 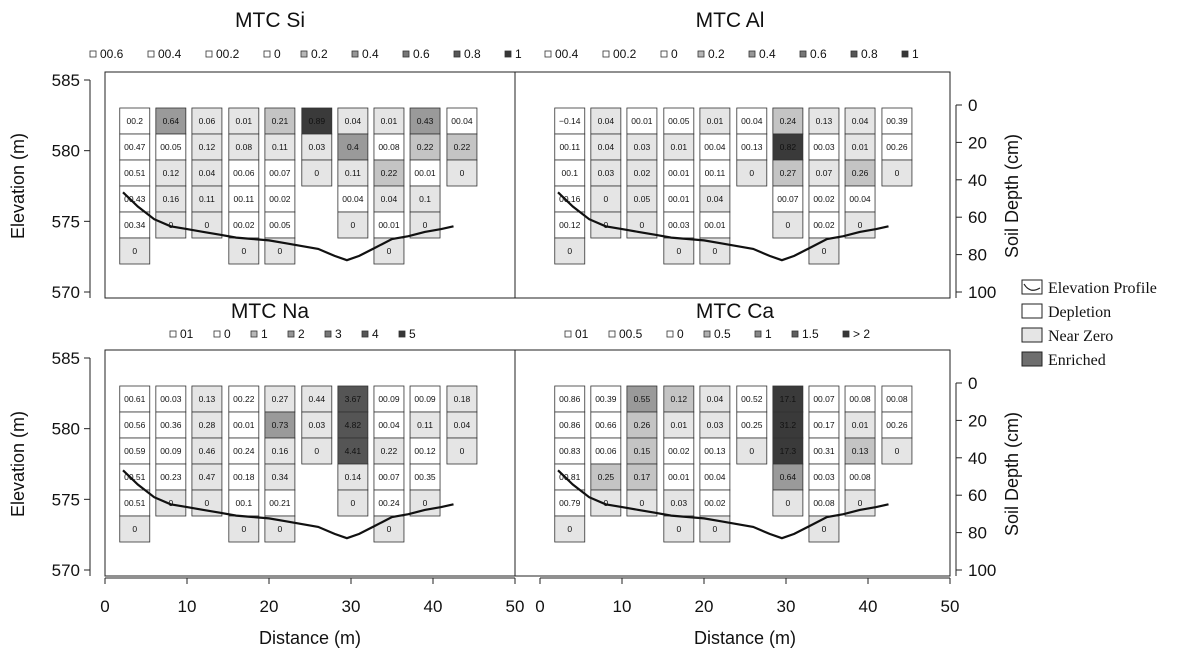 What do you see at coordinates (375, 334) in the screenshot?
I see `legend-label: 4` at bounding box center [375, 334].